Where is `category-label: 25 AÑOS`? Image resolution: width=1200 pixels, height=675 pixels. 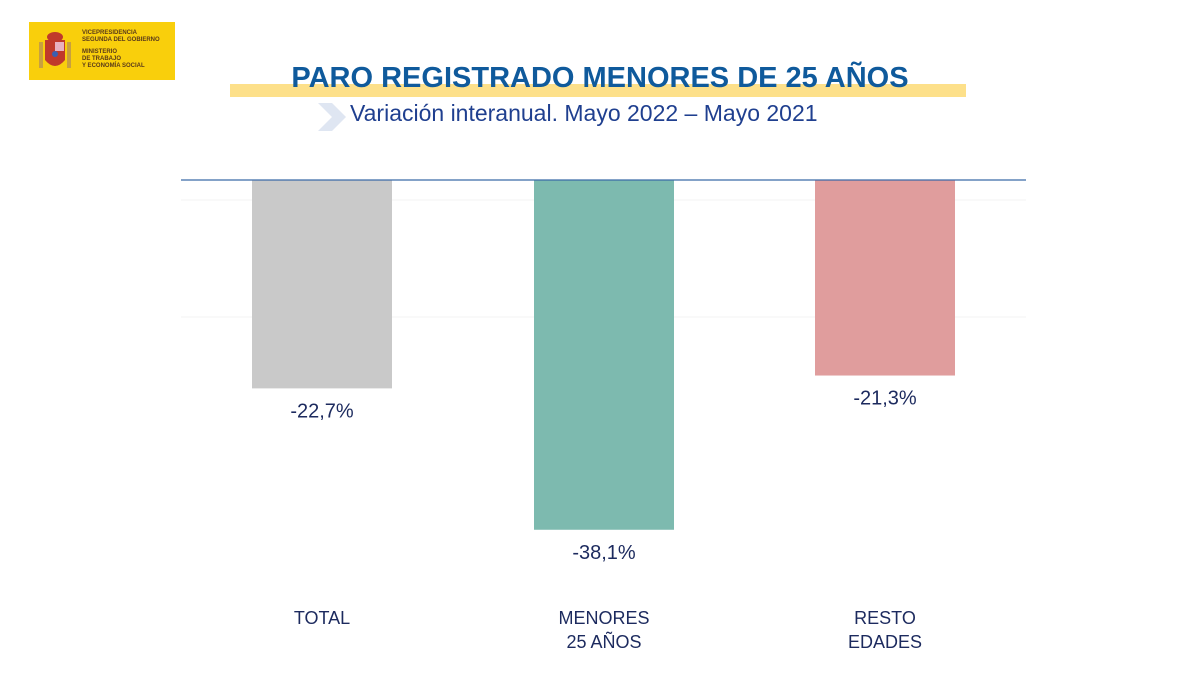 category-label: 25 AÑOS is located at coordinates (603, 641).